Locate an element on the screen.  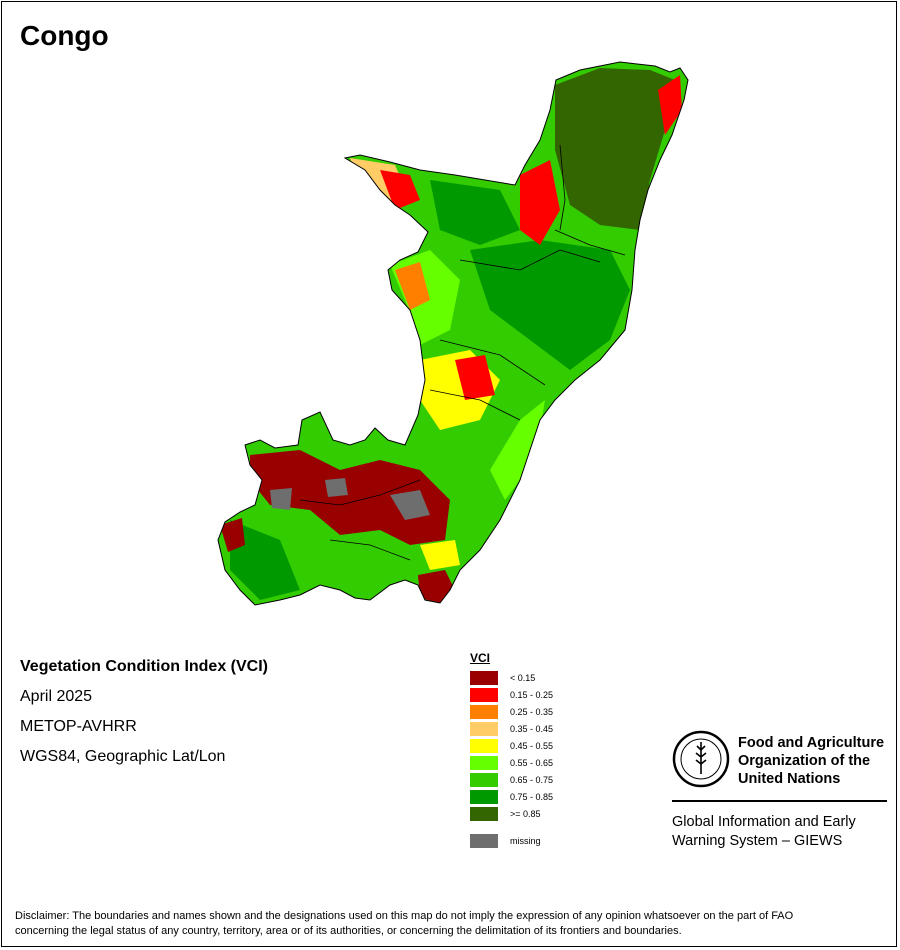
legend-label: < 0.15 is located at coordinates (523, 677).